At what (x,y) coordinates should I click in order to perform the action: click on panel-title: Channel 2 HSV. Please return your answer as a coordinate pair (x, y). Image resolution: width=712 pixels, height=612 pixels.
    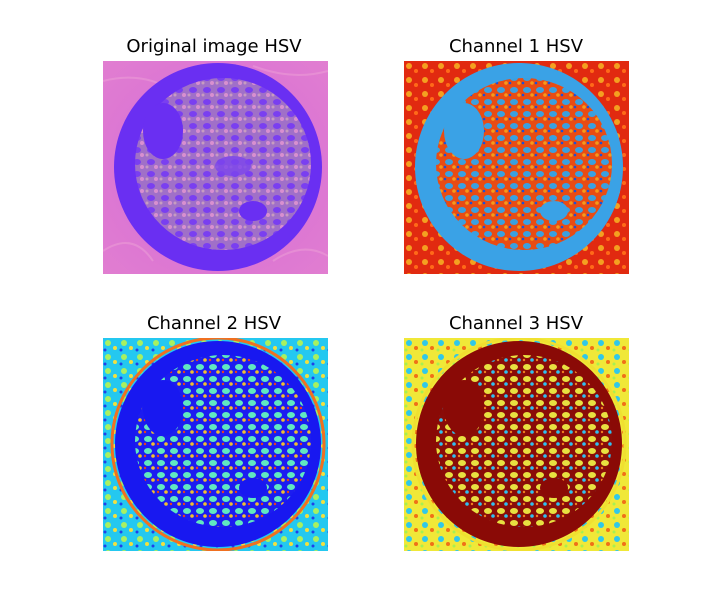
    Looking at the image, I should click on (214, 323).